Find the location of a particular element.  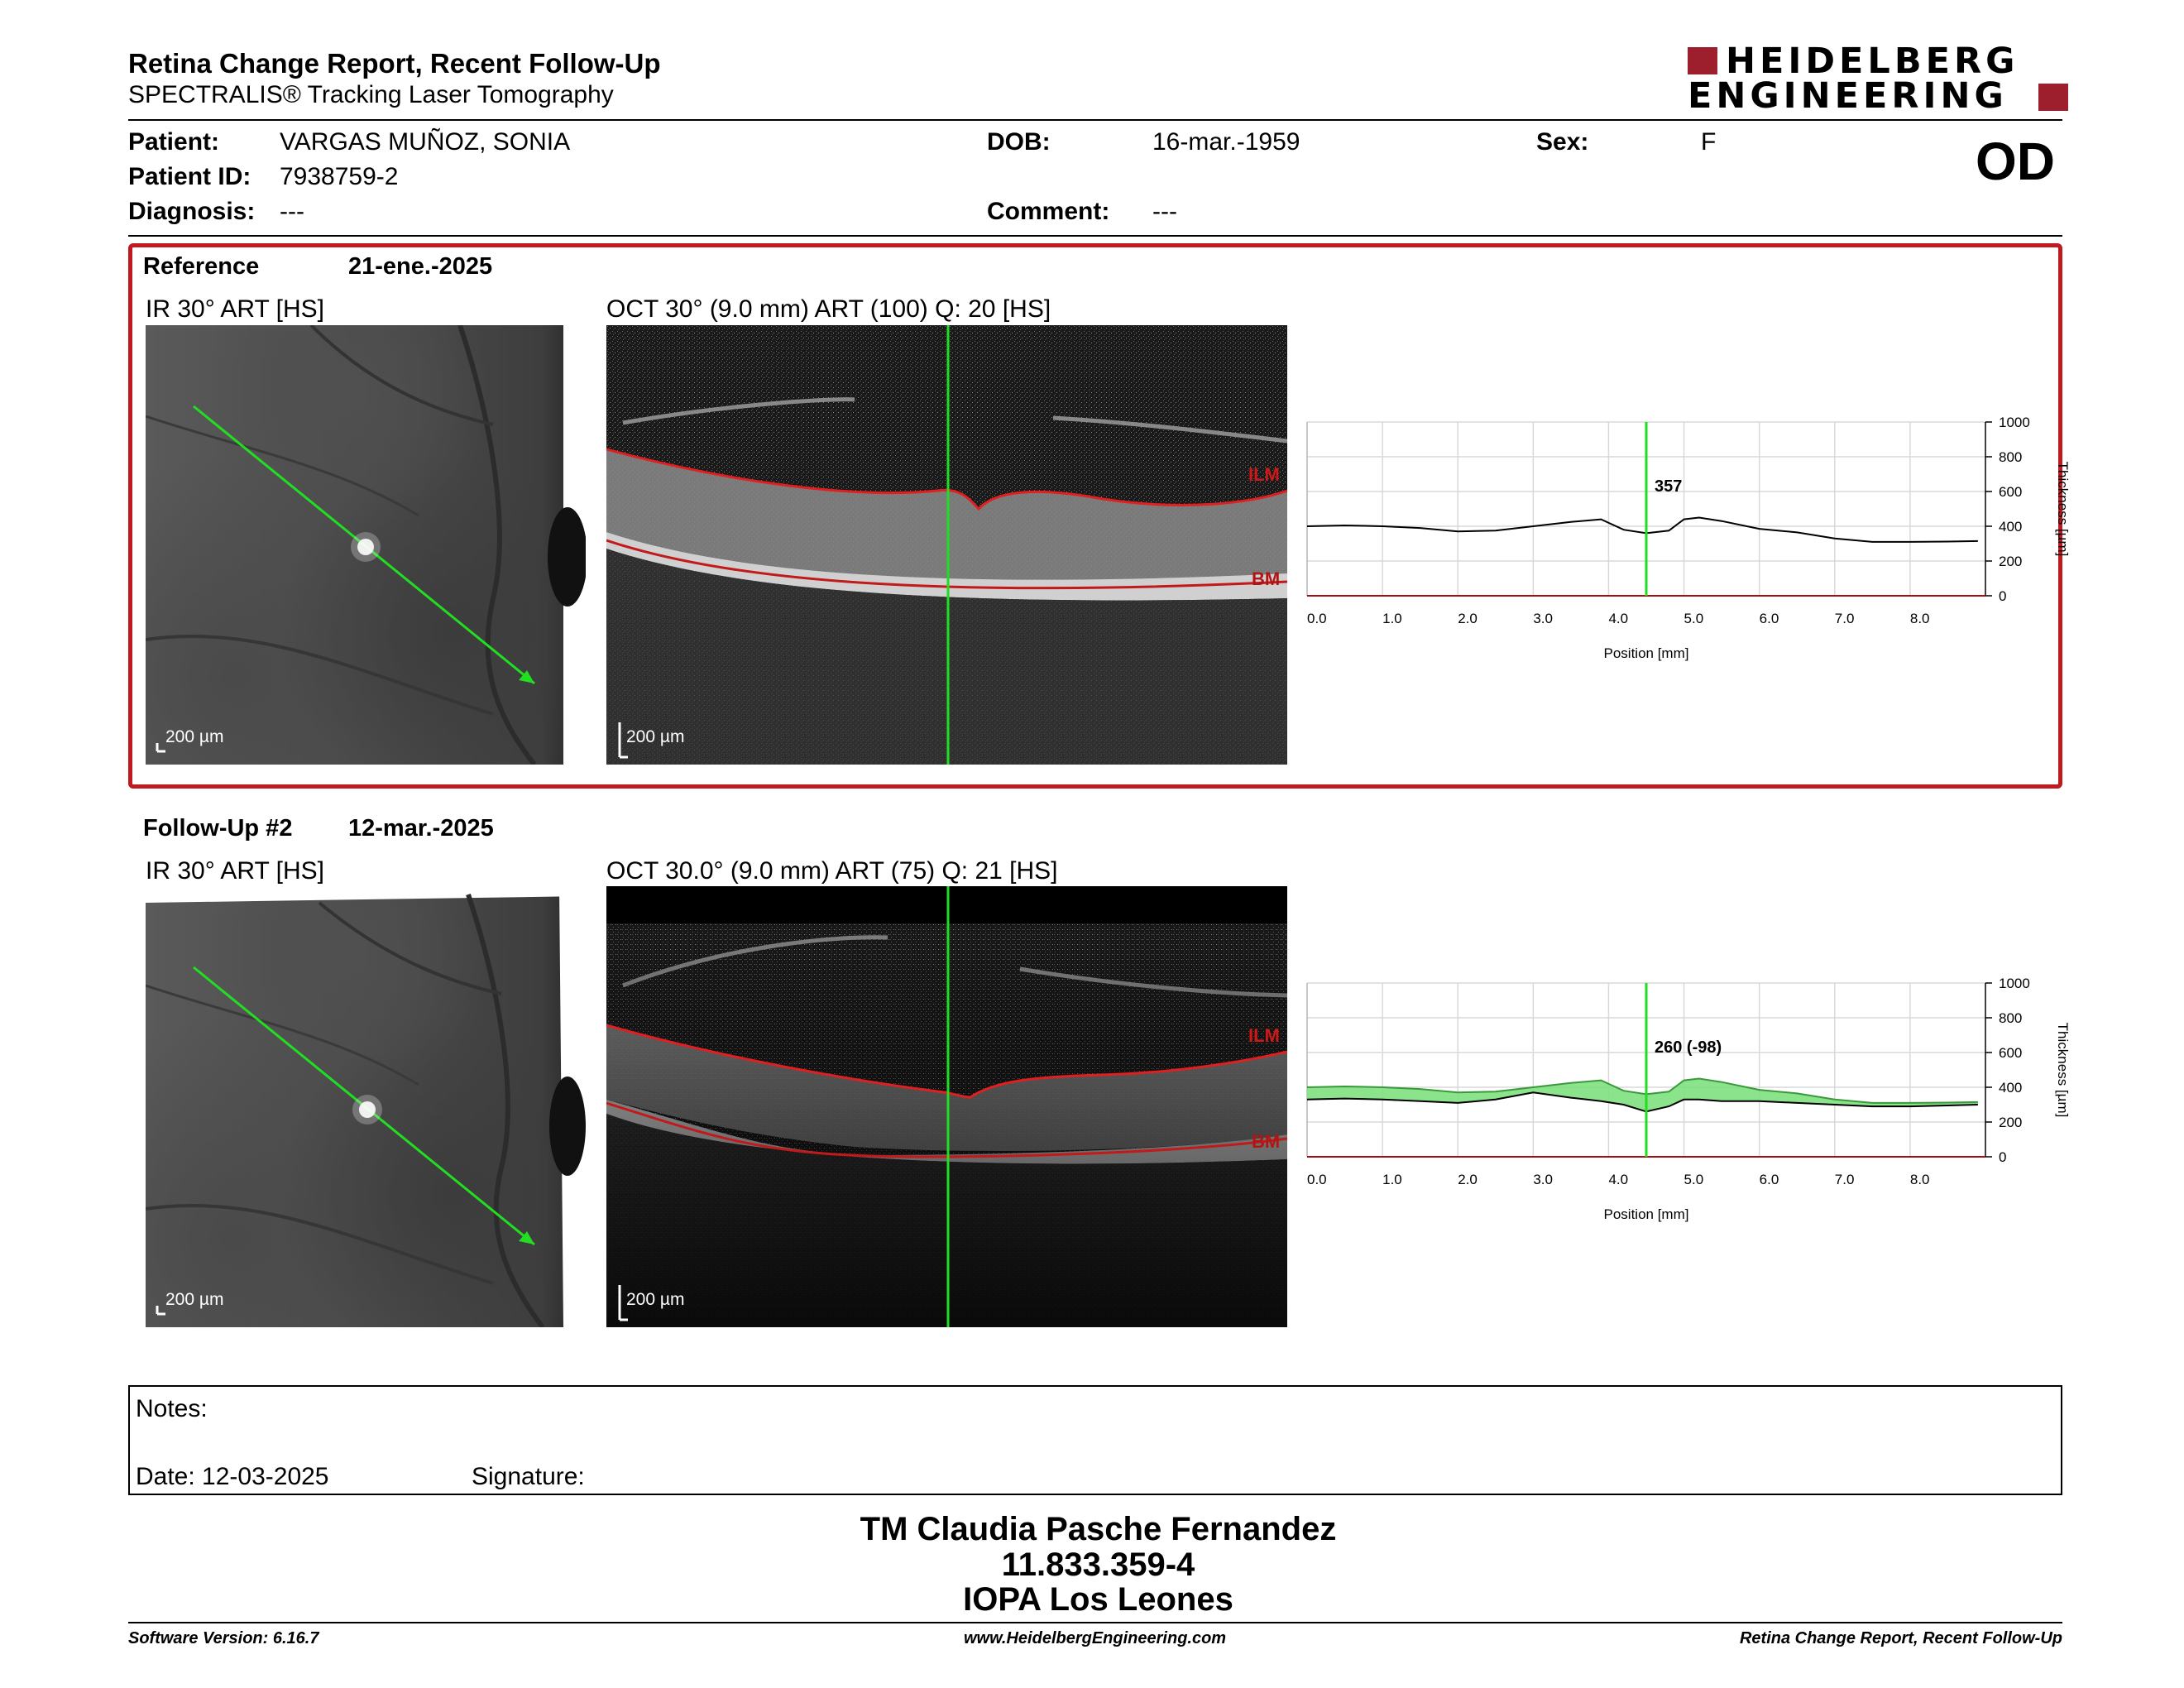

footer-report-name: Retina Change Report, Recent Follow-Up is located at coordinates (1900, 1638).